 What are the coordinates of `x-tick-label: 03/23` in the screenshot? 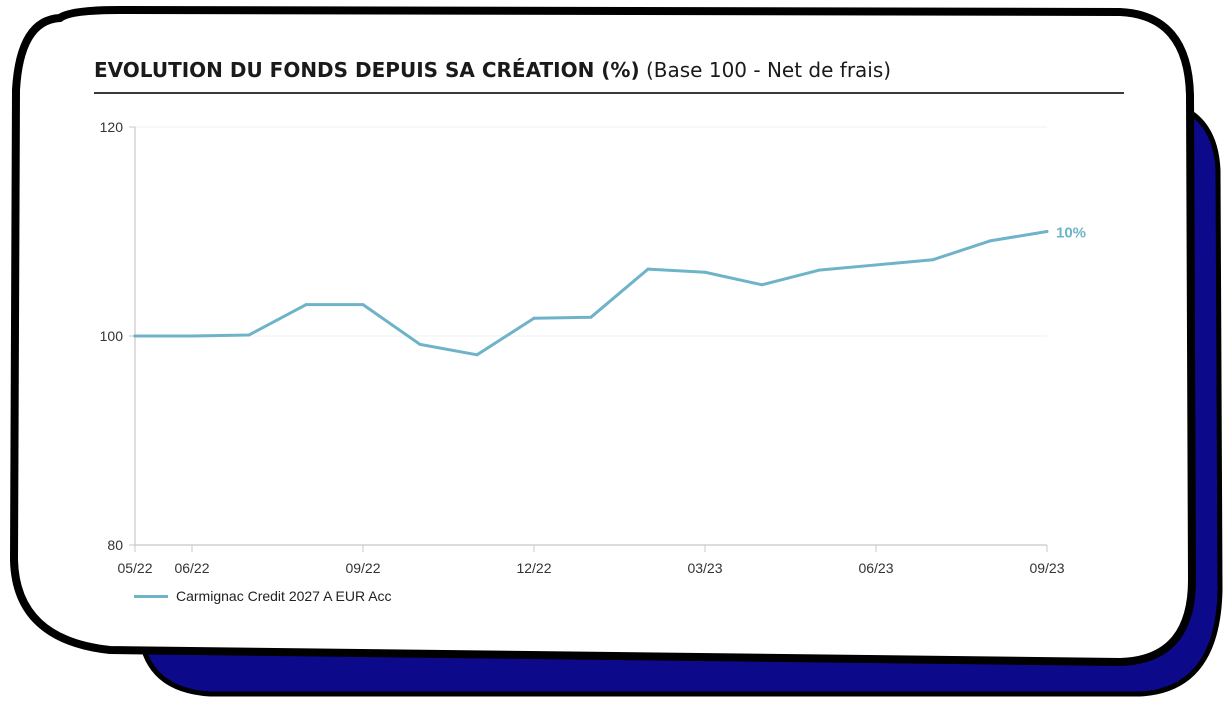 It's located at (704, 568).